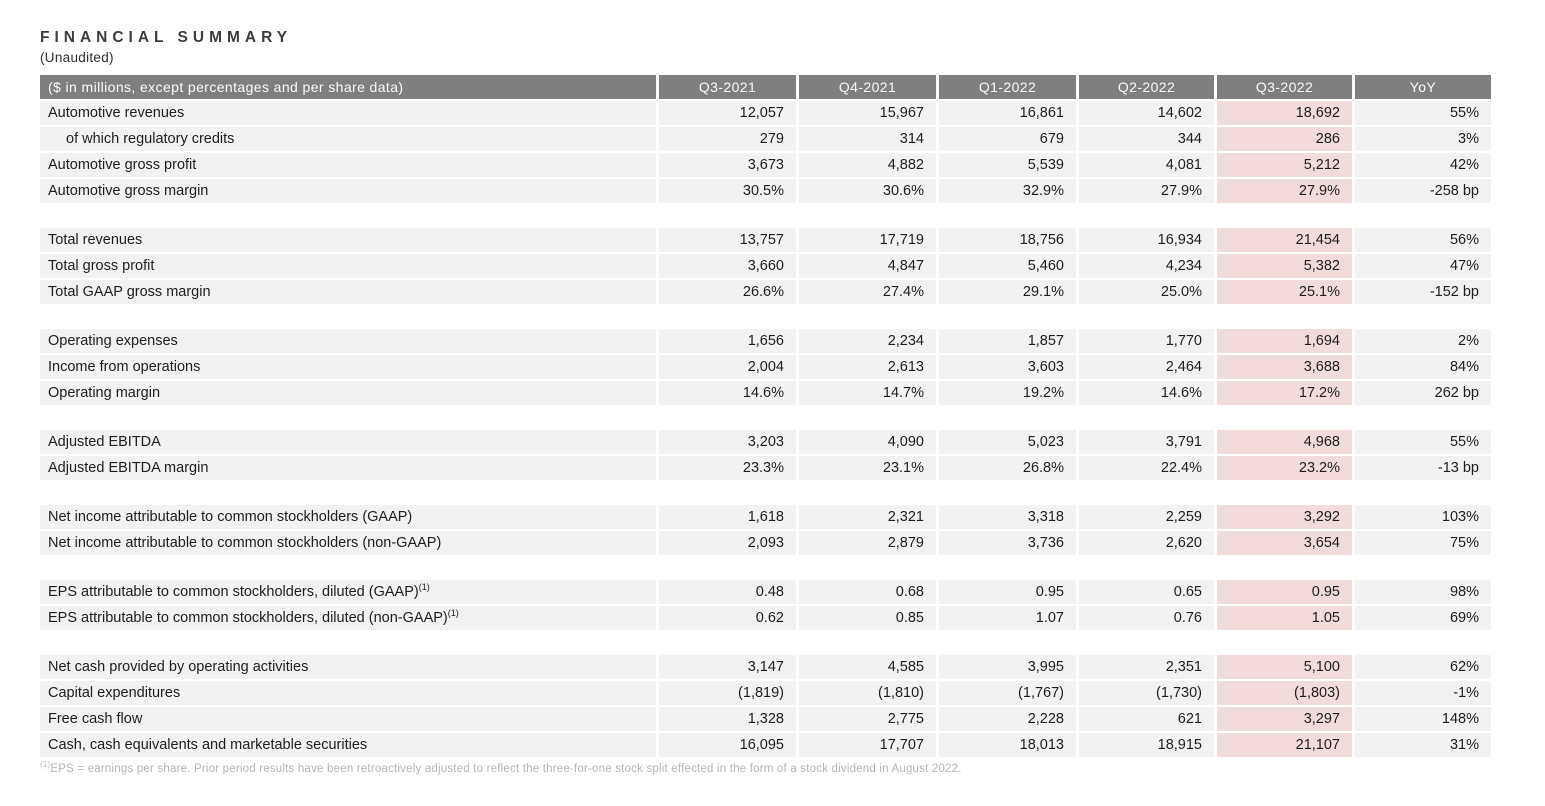  I want to click on row-label: Automotive gross profit, so click(348, 165).